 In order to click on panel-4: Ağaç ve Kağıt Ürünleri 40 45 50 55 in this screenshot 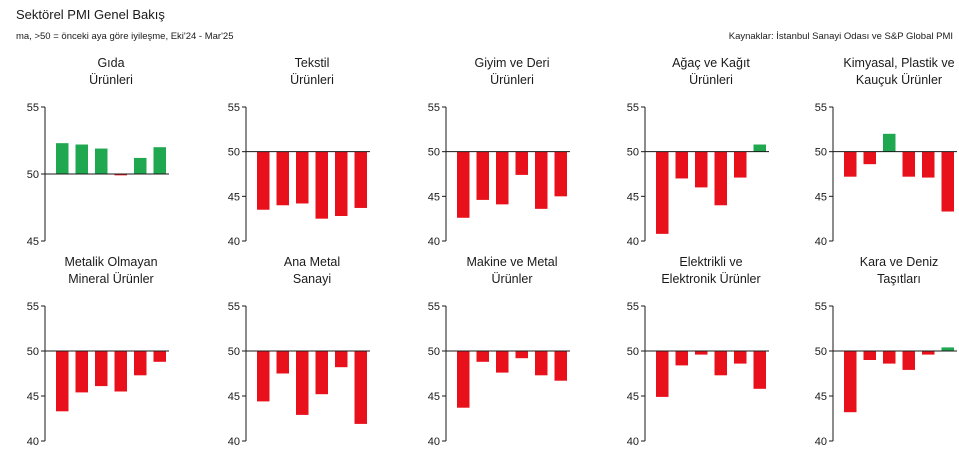, I will do `click(698, 152)`.